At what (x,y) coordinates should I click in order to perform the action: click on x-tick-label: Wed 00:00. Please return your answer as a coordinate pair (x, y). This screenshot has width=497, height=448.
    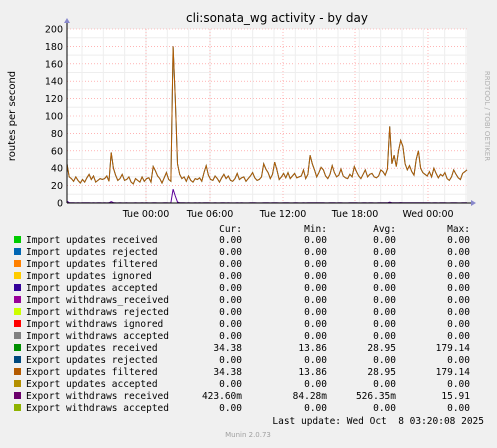
    Looking at the image, I should click on (427, 214).